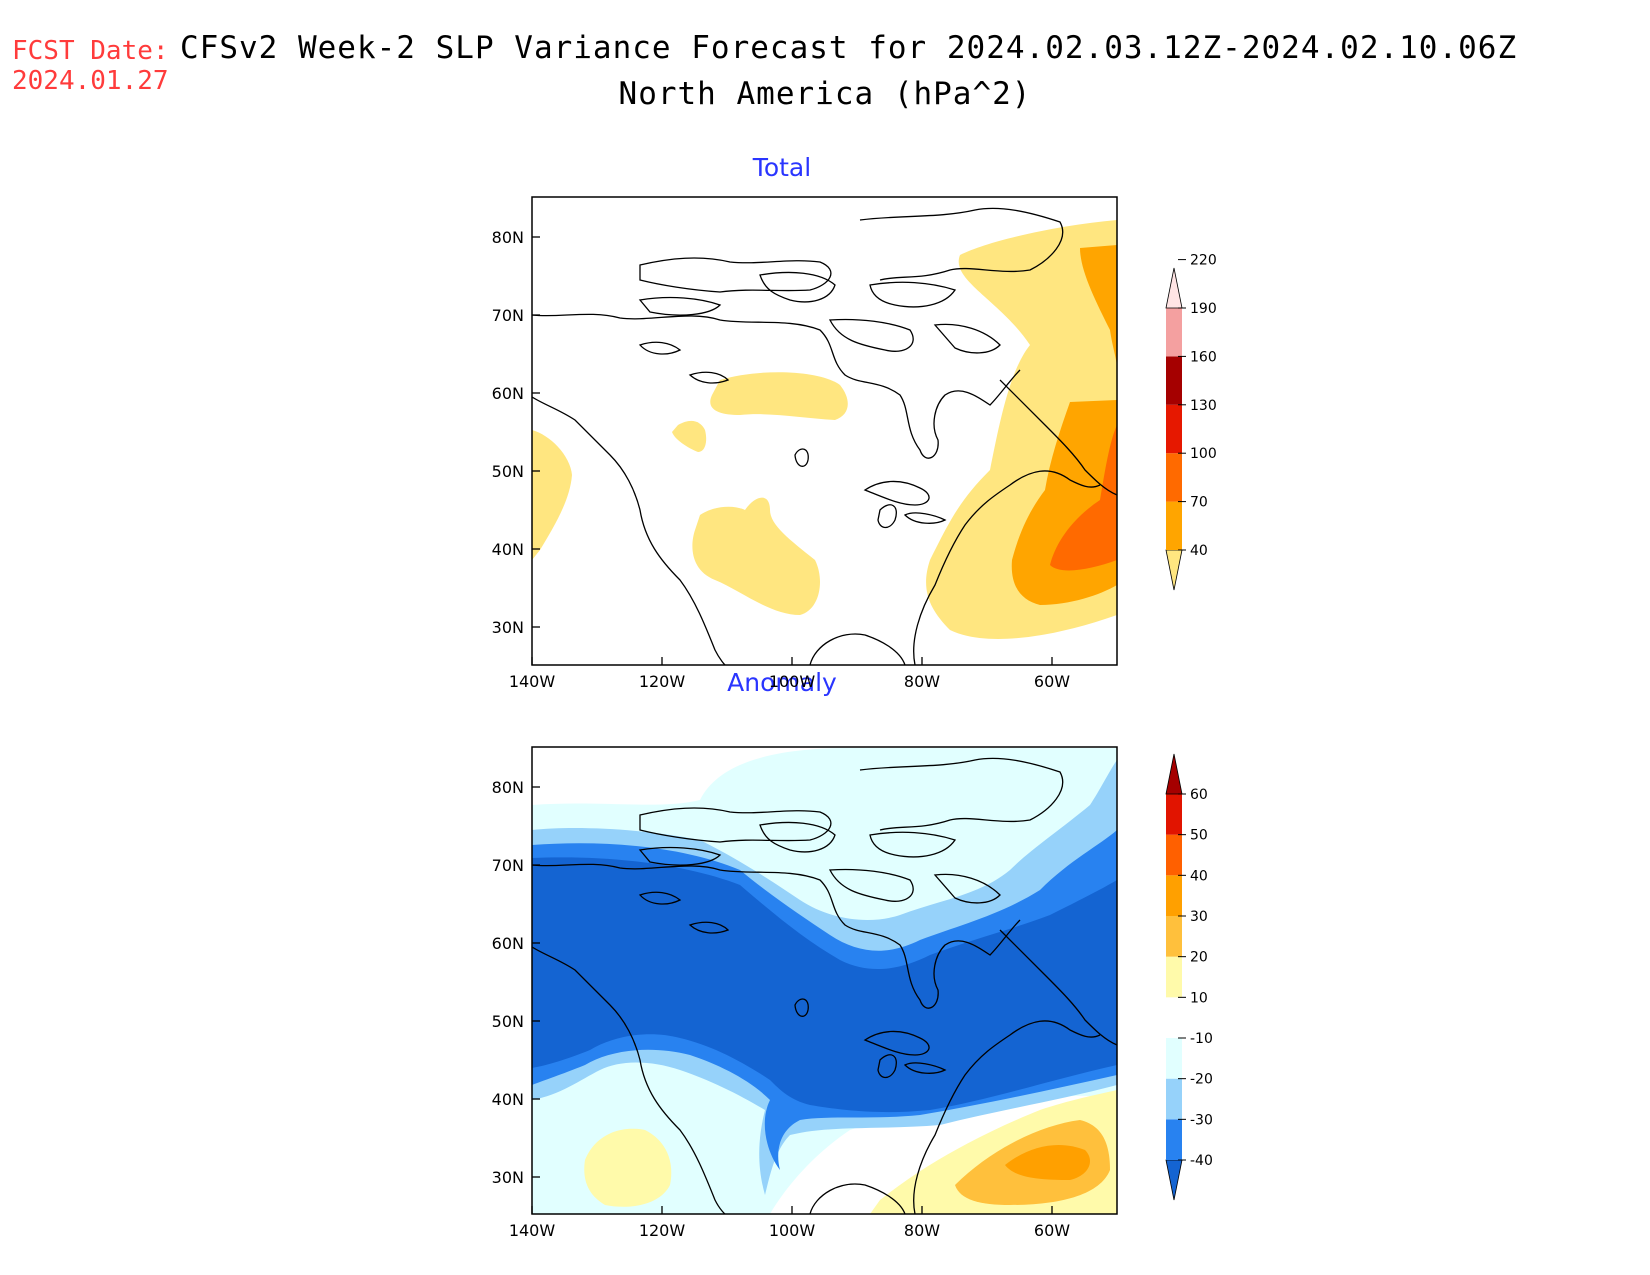  Describe the element at coordinates (824, 985) in the screenshot. I see `anomaly-coastlines` at that location.